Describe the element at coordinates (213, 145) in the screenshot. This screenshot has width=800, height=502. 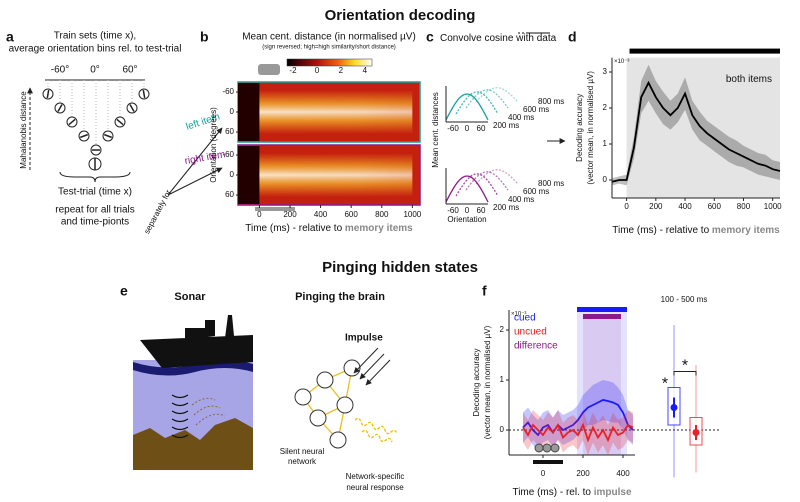
I see `y-label: Orientation (degrees)` at that location.